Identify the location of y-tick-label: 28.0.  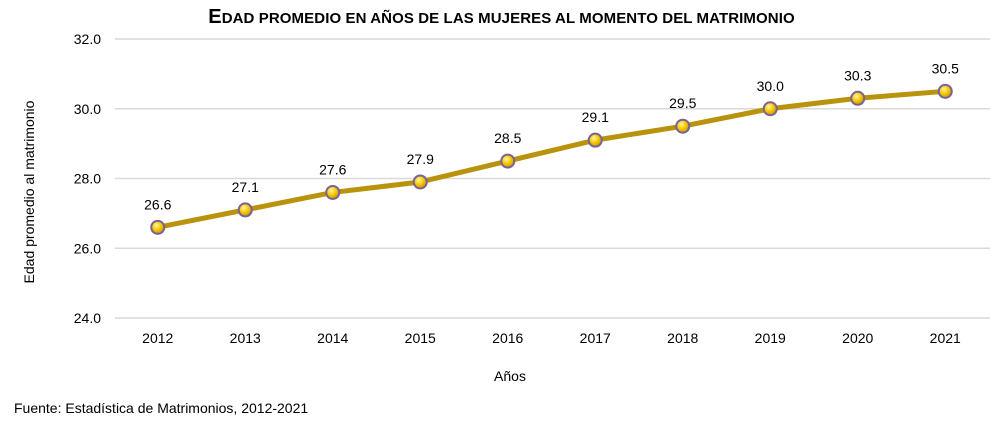
(87, 179).